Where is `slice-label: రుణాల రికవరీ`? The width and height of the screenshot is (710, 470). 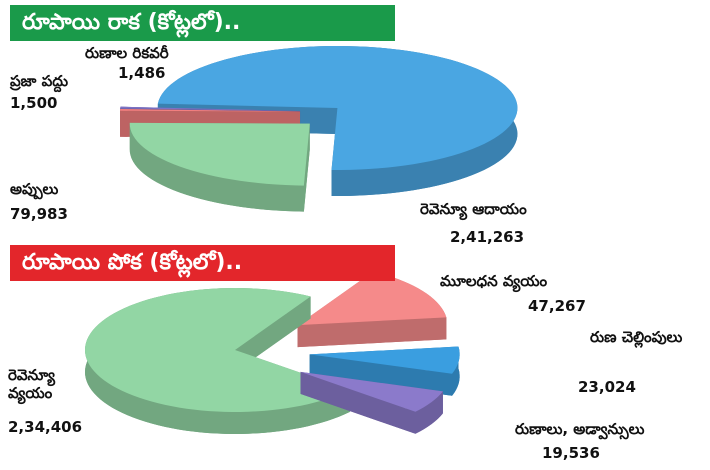 slice-label: రుణాల రికవరీ is located at coordinates (127, 53).